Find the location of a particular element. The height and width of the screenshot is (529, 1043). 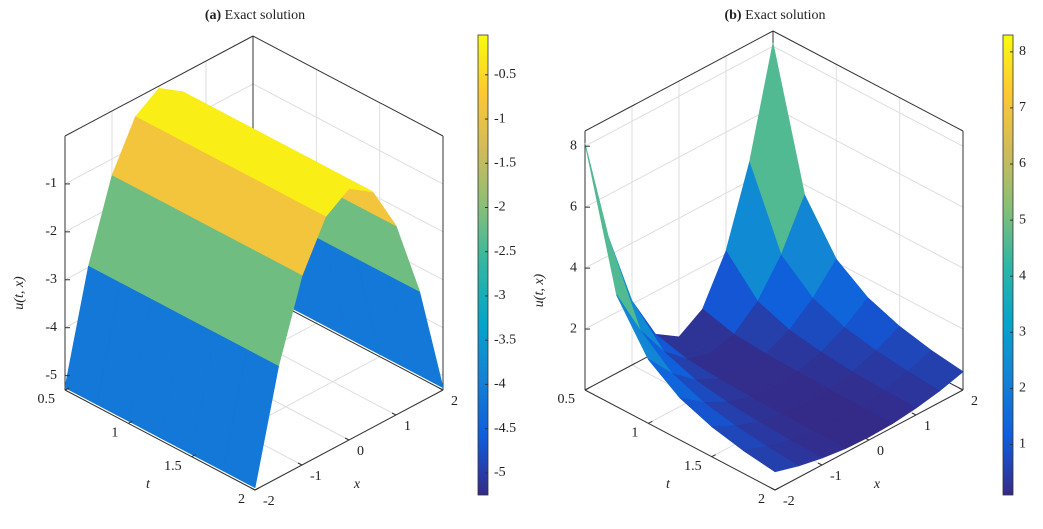

colorbar-tick-label: -0.5 is located at coordinates (505, 74).